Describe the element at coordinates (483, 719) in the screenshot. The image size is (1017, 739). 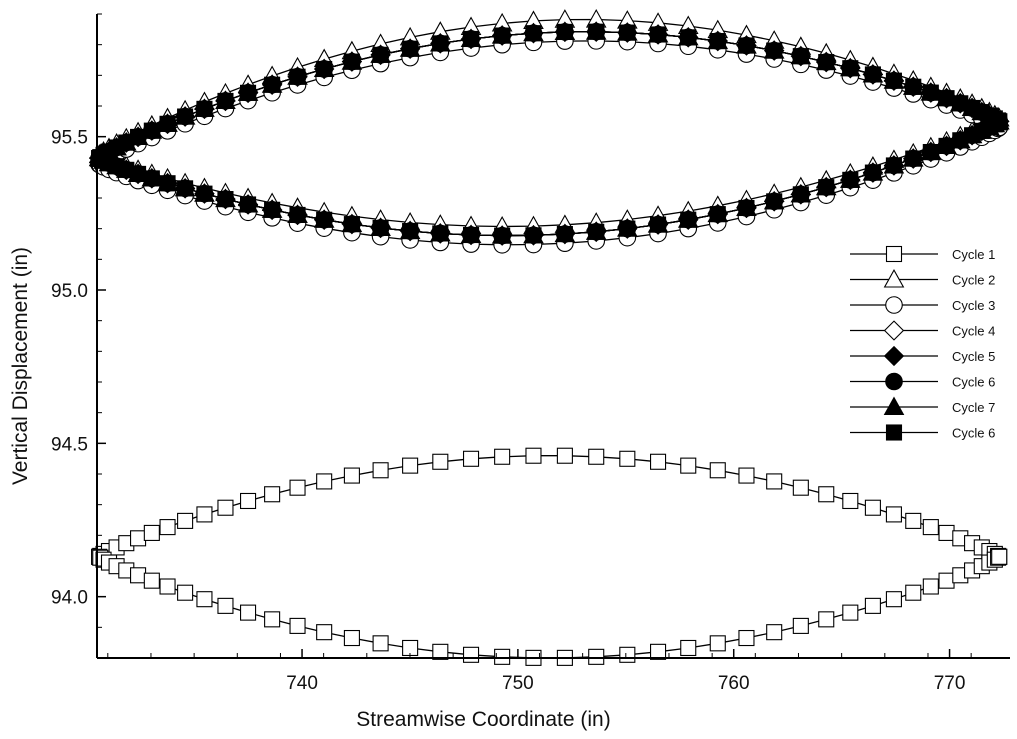
I see `x-axis-title: Streamwise Coordinate (in)` at that location.